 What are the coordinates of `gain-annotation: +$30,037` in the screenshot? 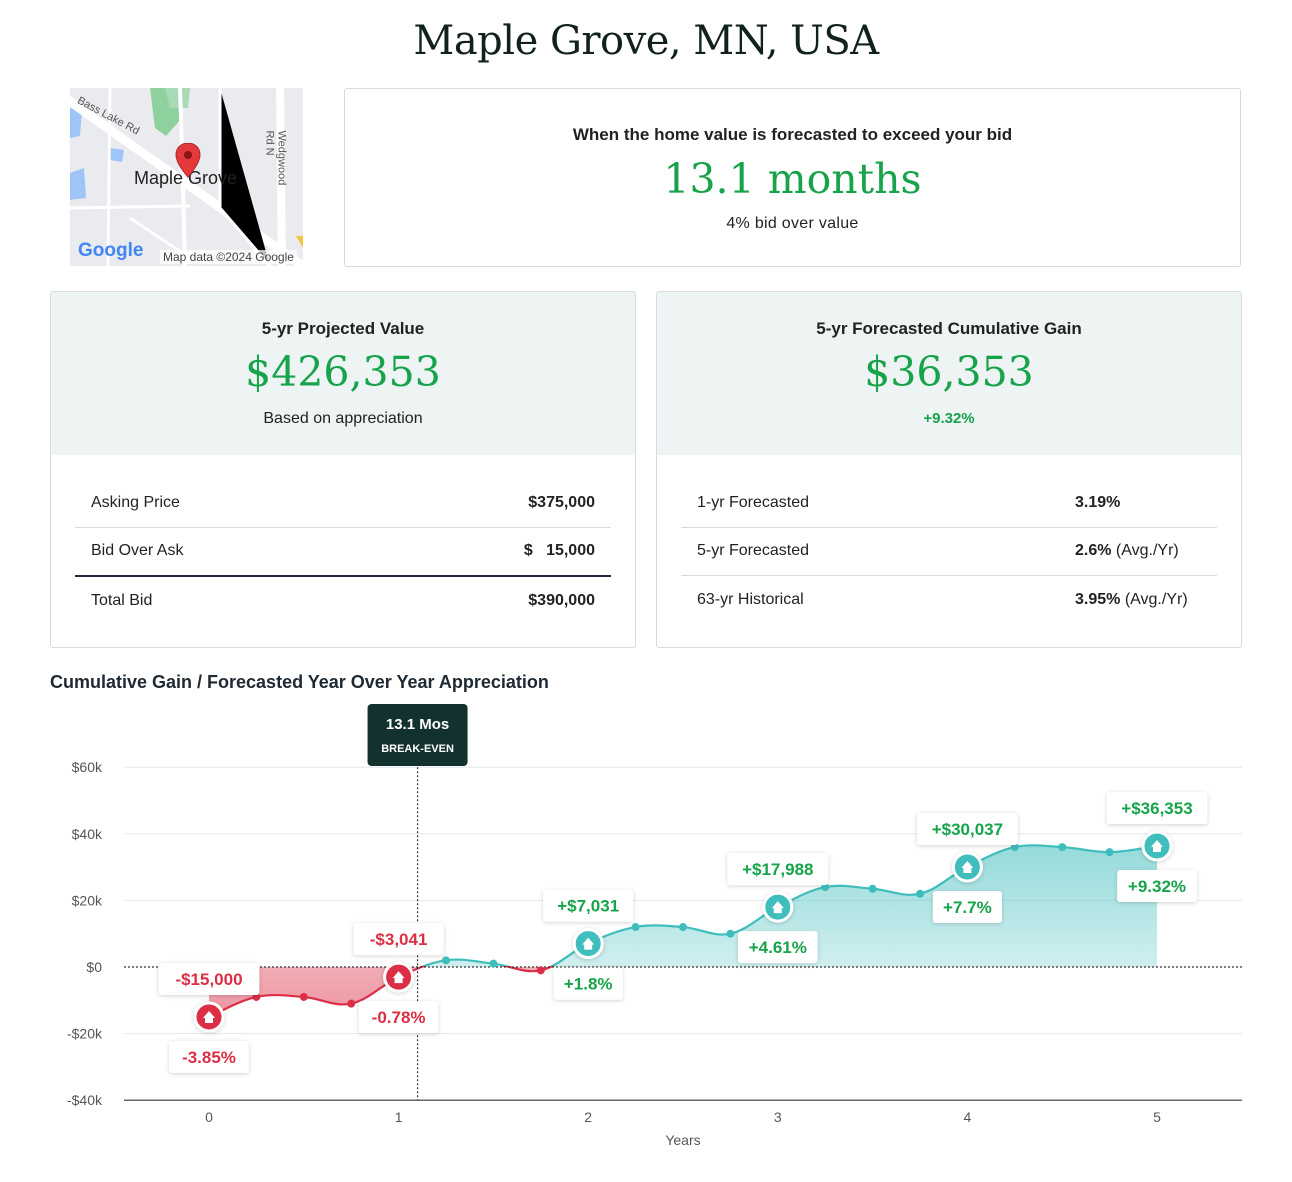 It's located at (967, 829).